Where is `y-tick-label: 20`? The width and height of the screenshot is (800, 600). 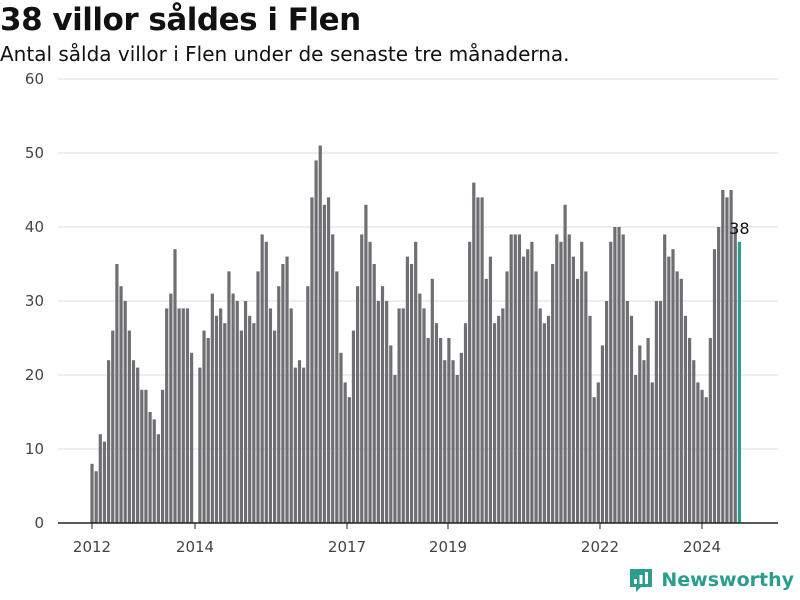
y-tick-label: 20 is located at coordinates (34, 375).